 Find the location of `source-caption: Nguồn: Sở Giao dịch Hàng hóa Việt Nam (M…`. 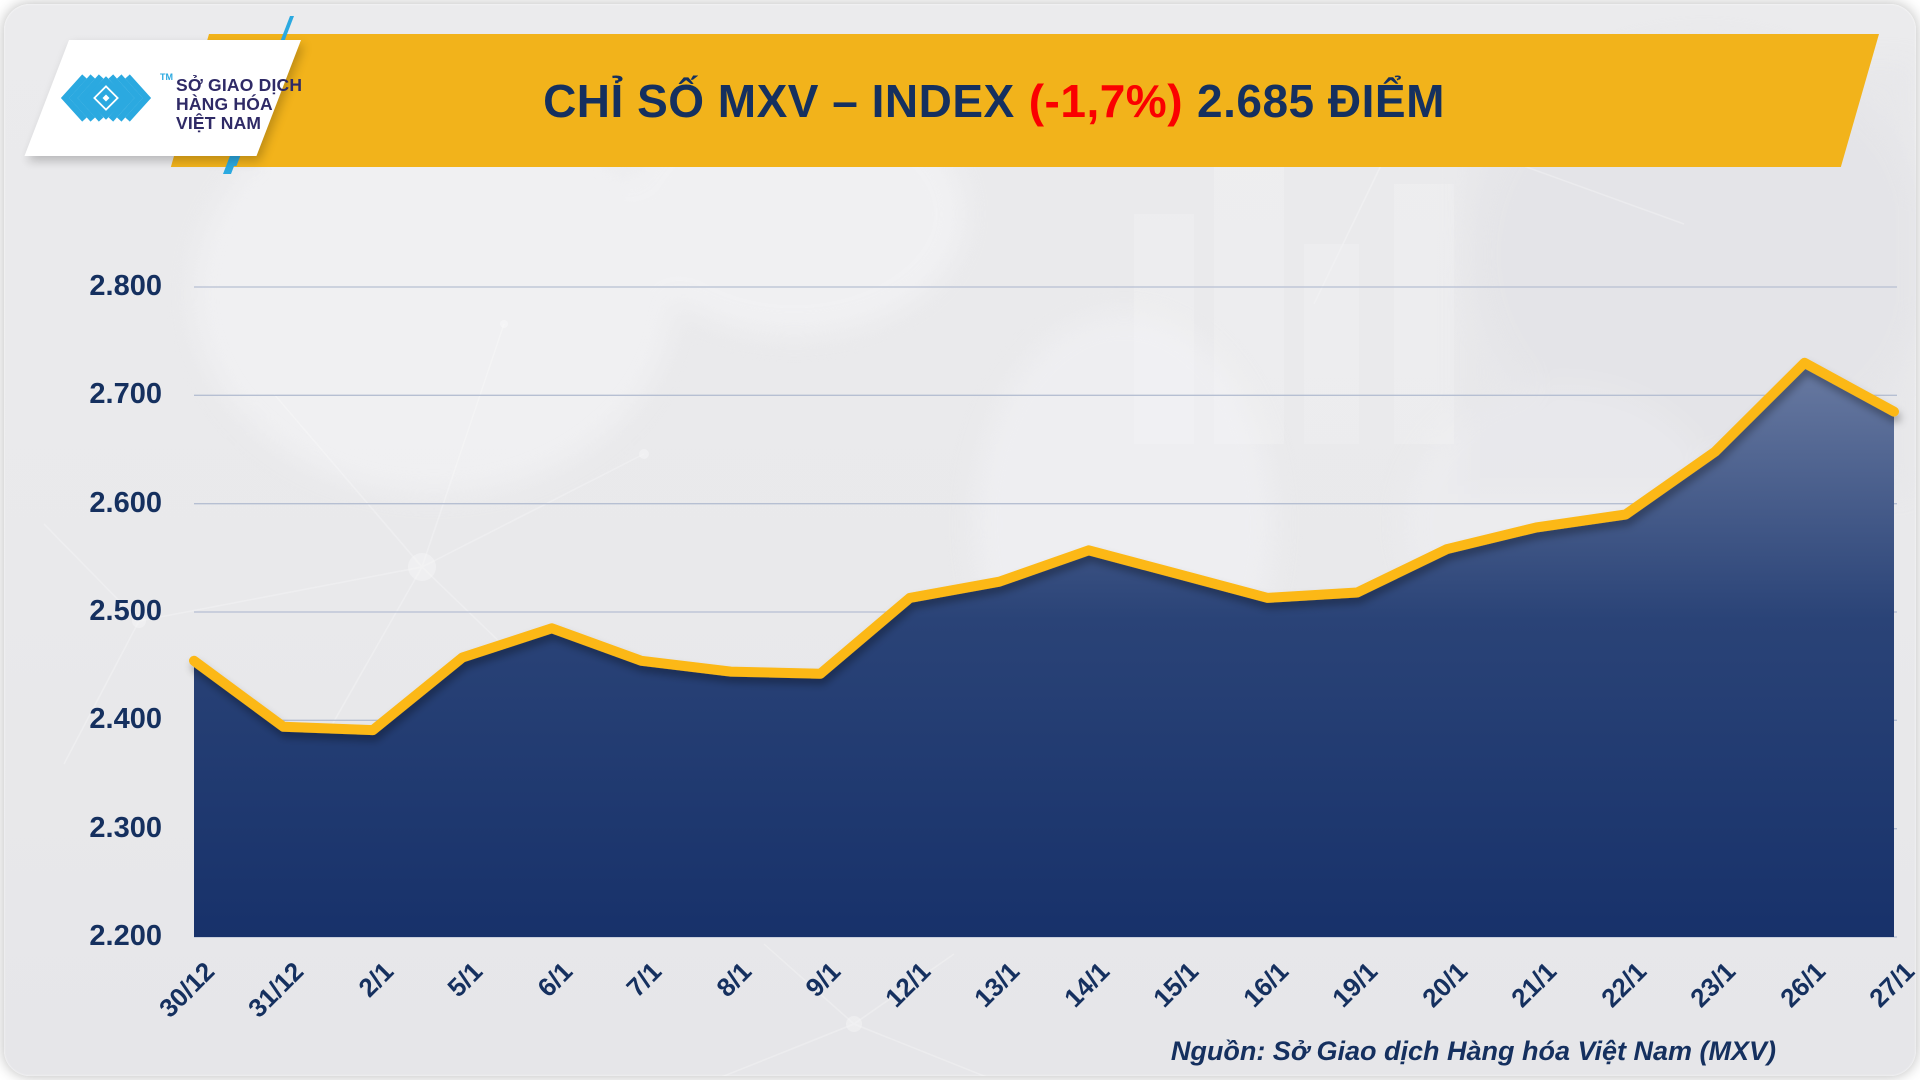

source-caption: Nguồn: Sở Giao dịch Hàng hóa Việt Nam (M… is located at coordinates (1473, 1051).